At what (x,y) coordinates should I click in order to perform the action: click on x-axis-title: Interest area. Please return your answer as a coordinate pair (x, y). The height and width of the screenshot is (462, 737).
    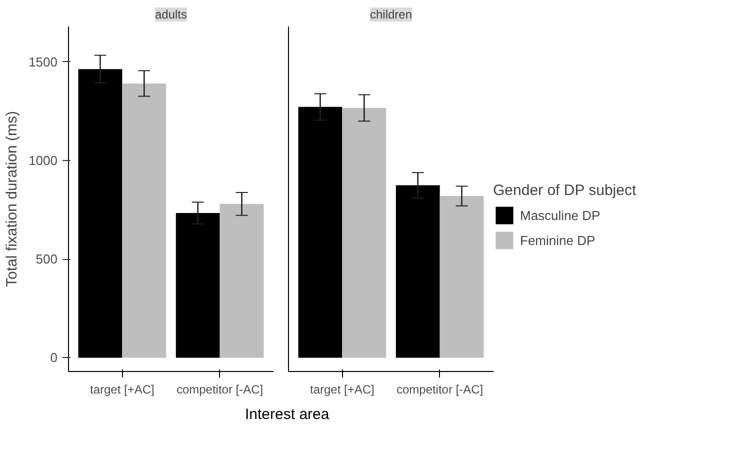
    Looking at the image, I should click on (287, 415).